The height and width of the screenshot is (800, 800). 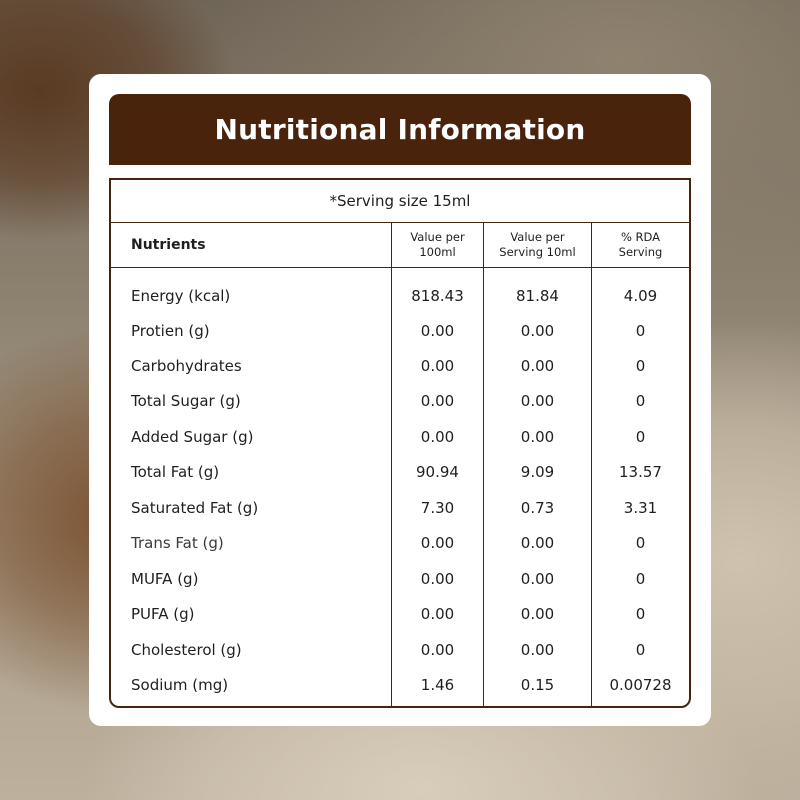 What do you see at coordinates (437, 295) in the screenshot?
I see `value-per-100ml: 818.43` at bounding box center [437, 295].